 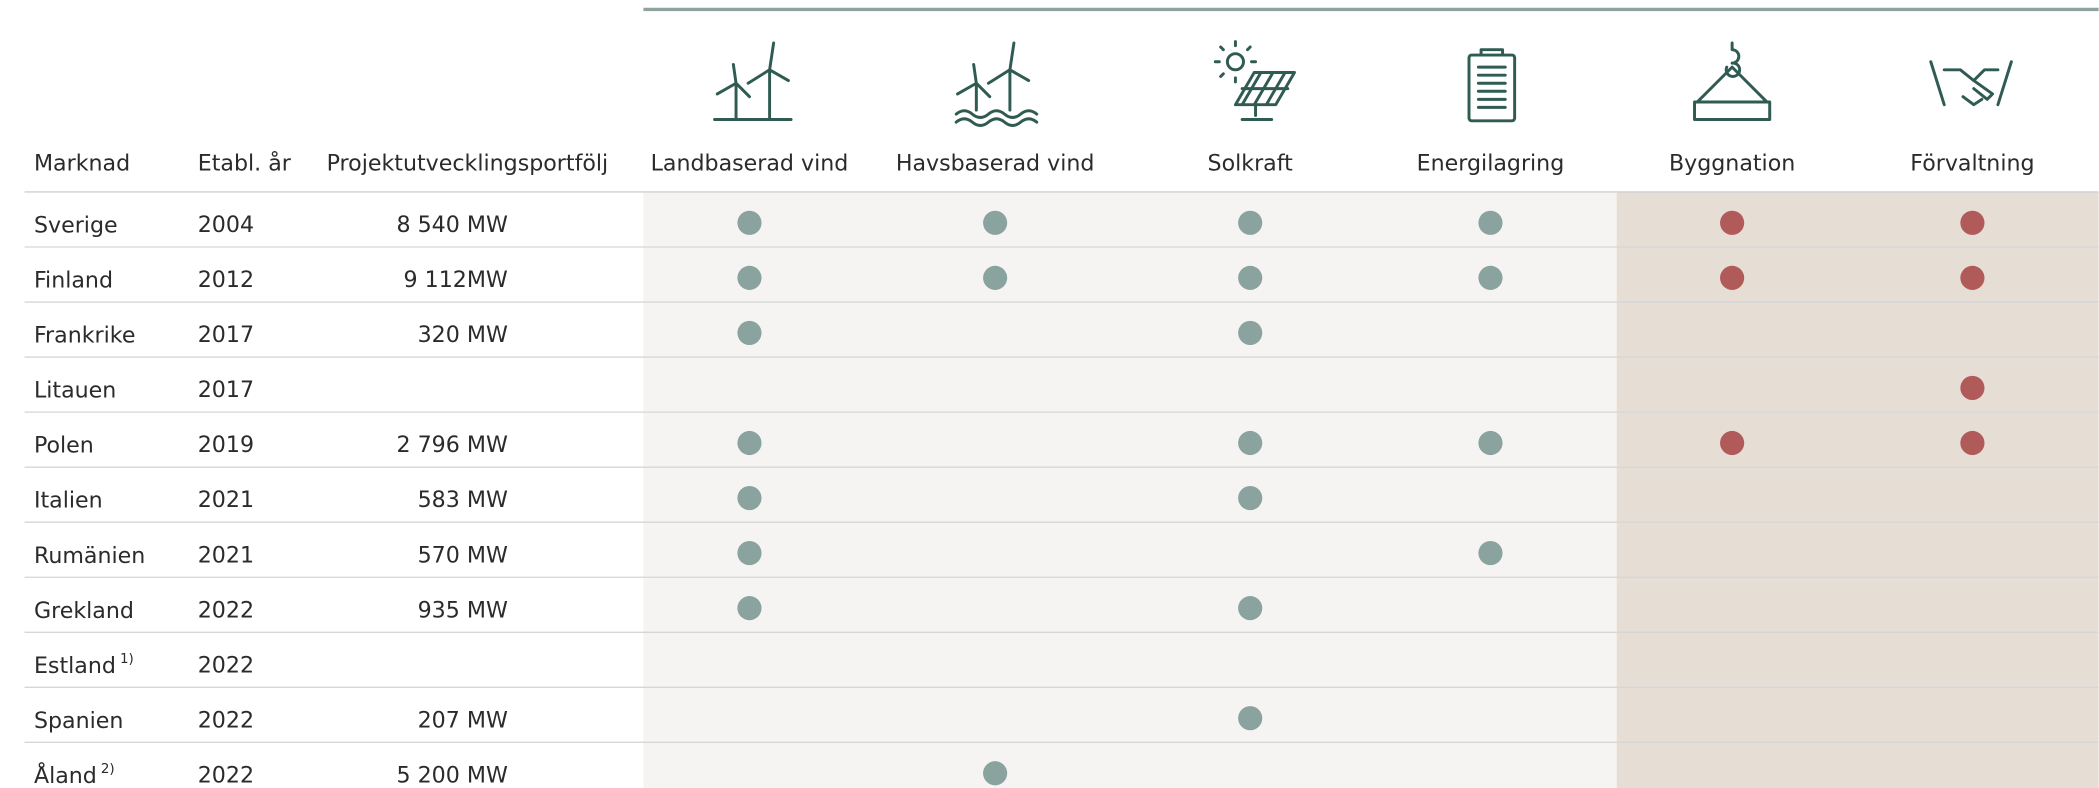 I want to click on market: Grekland, so click(x=84, y=610).